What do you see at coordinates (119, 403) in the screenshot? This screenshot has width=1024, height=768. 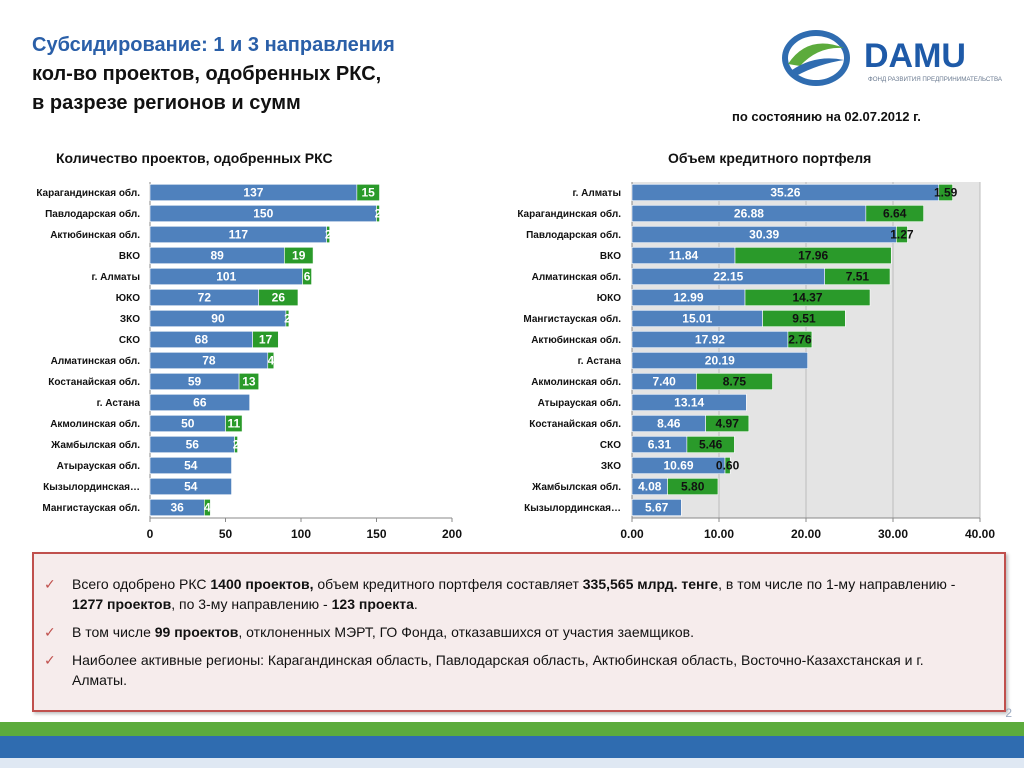 I see `left-category-label: г. Астана` at bounding box center [119, 403].